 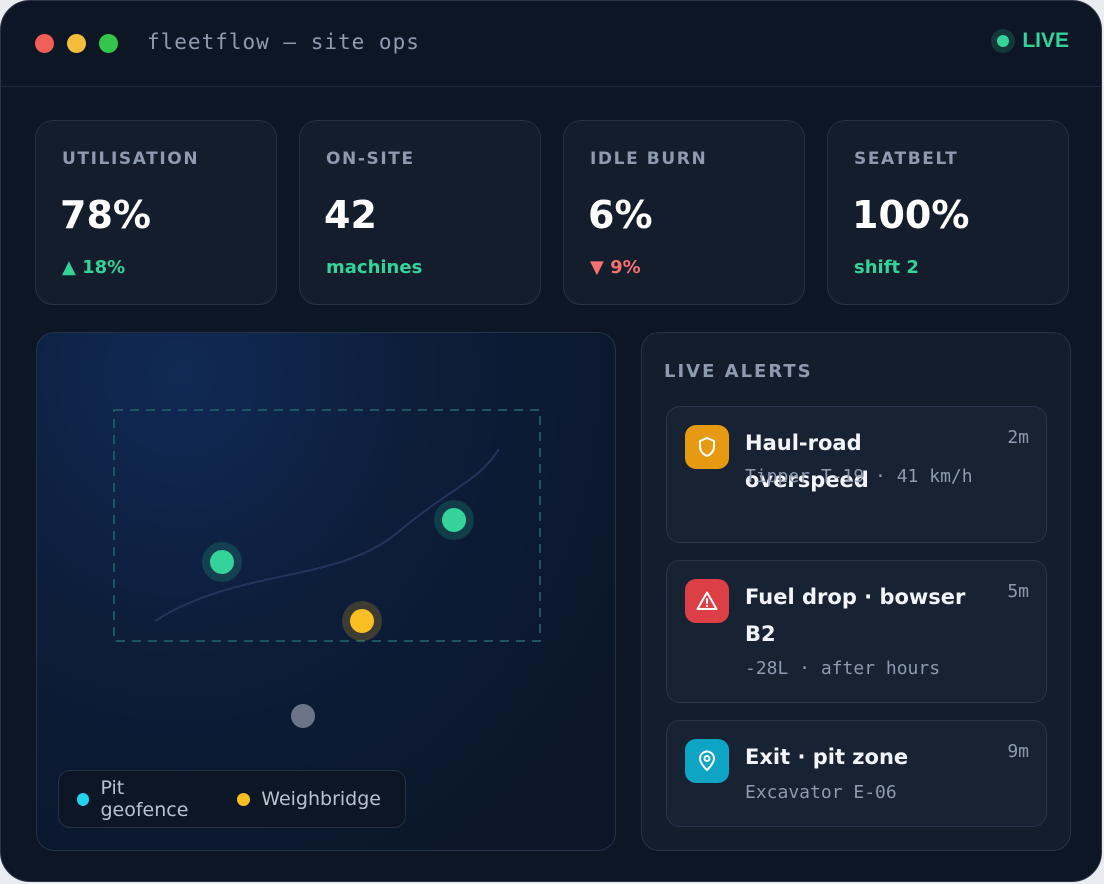 What do you see at coordinates (1045, 40) in the screenshot?
I see `live-status-label: LIVE` at bounding box center [1045, 40].